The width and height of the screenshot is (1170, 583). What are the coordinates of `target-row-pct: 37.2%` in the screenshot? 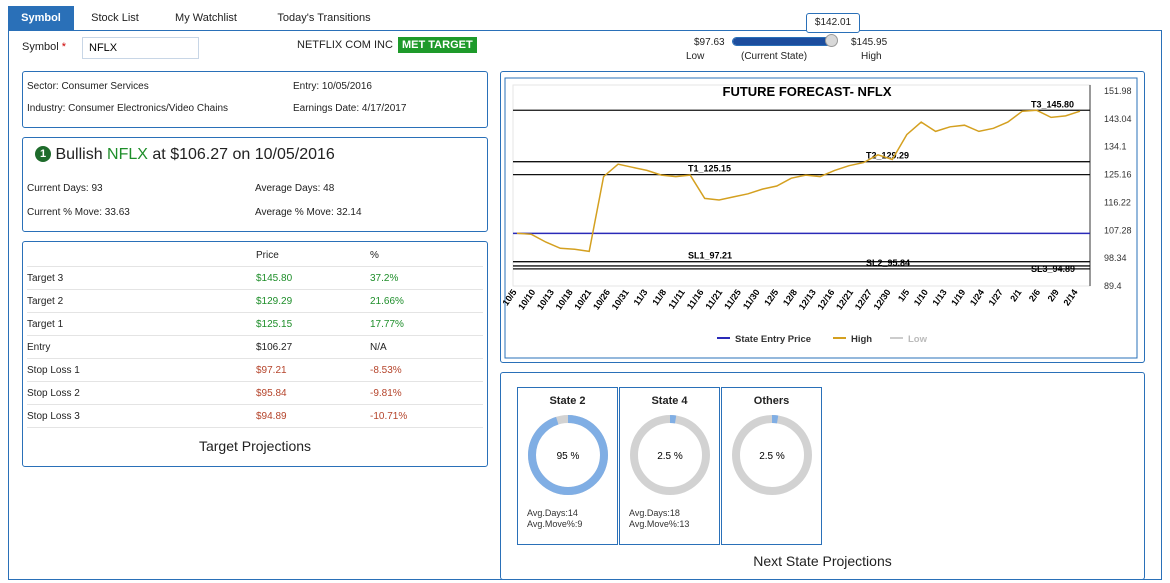 It's located at (384, 278).